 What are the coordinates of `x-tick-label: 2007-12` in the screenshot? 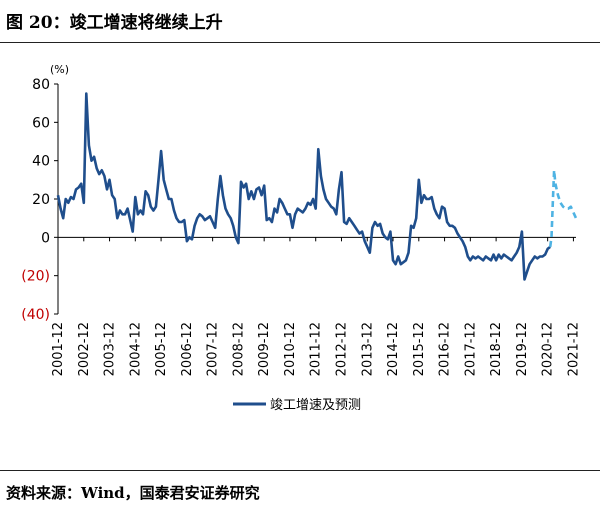 It's located at (213, 349).